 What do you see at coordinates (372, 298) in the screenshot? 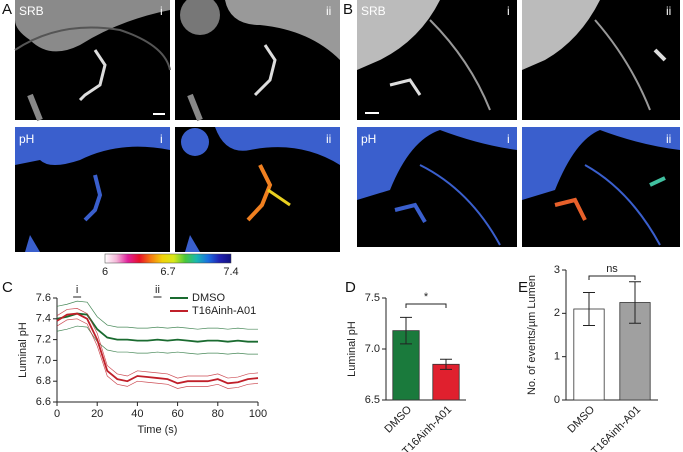
I see `y-tick-label: 7.5` at bounding box center [372, 298].